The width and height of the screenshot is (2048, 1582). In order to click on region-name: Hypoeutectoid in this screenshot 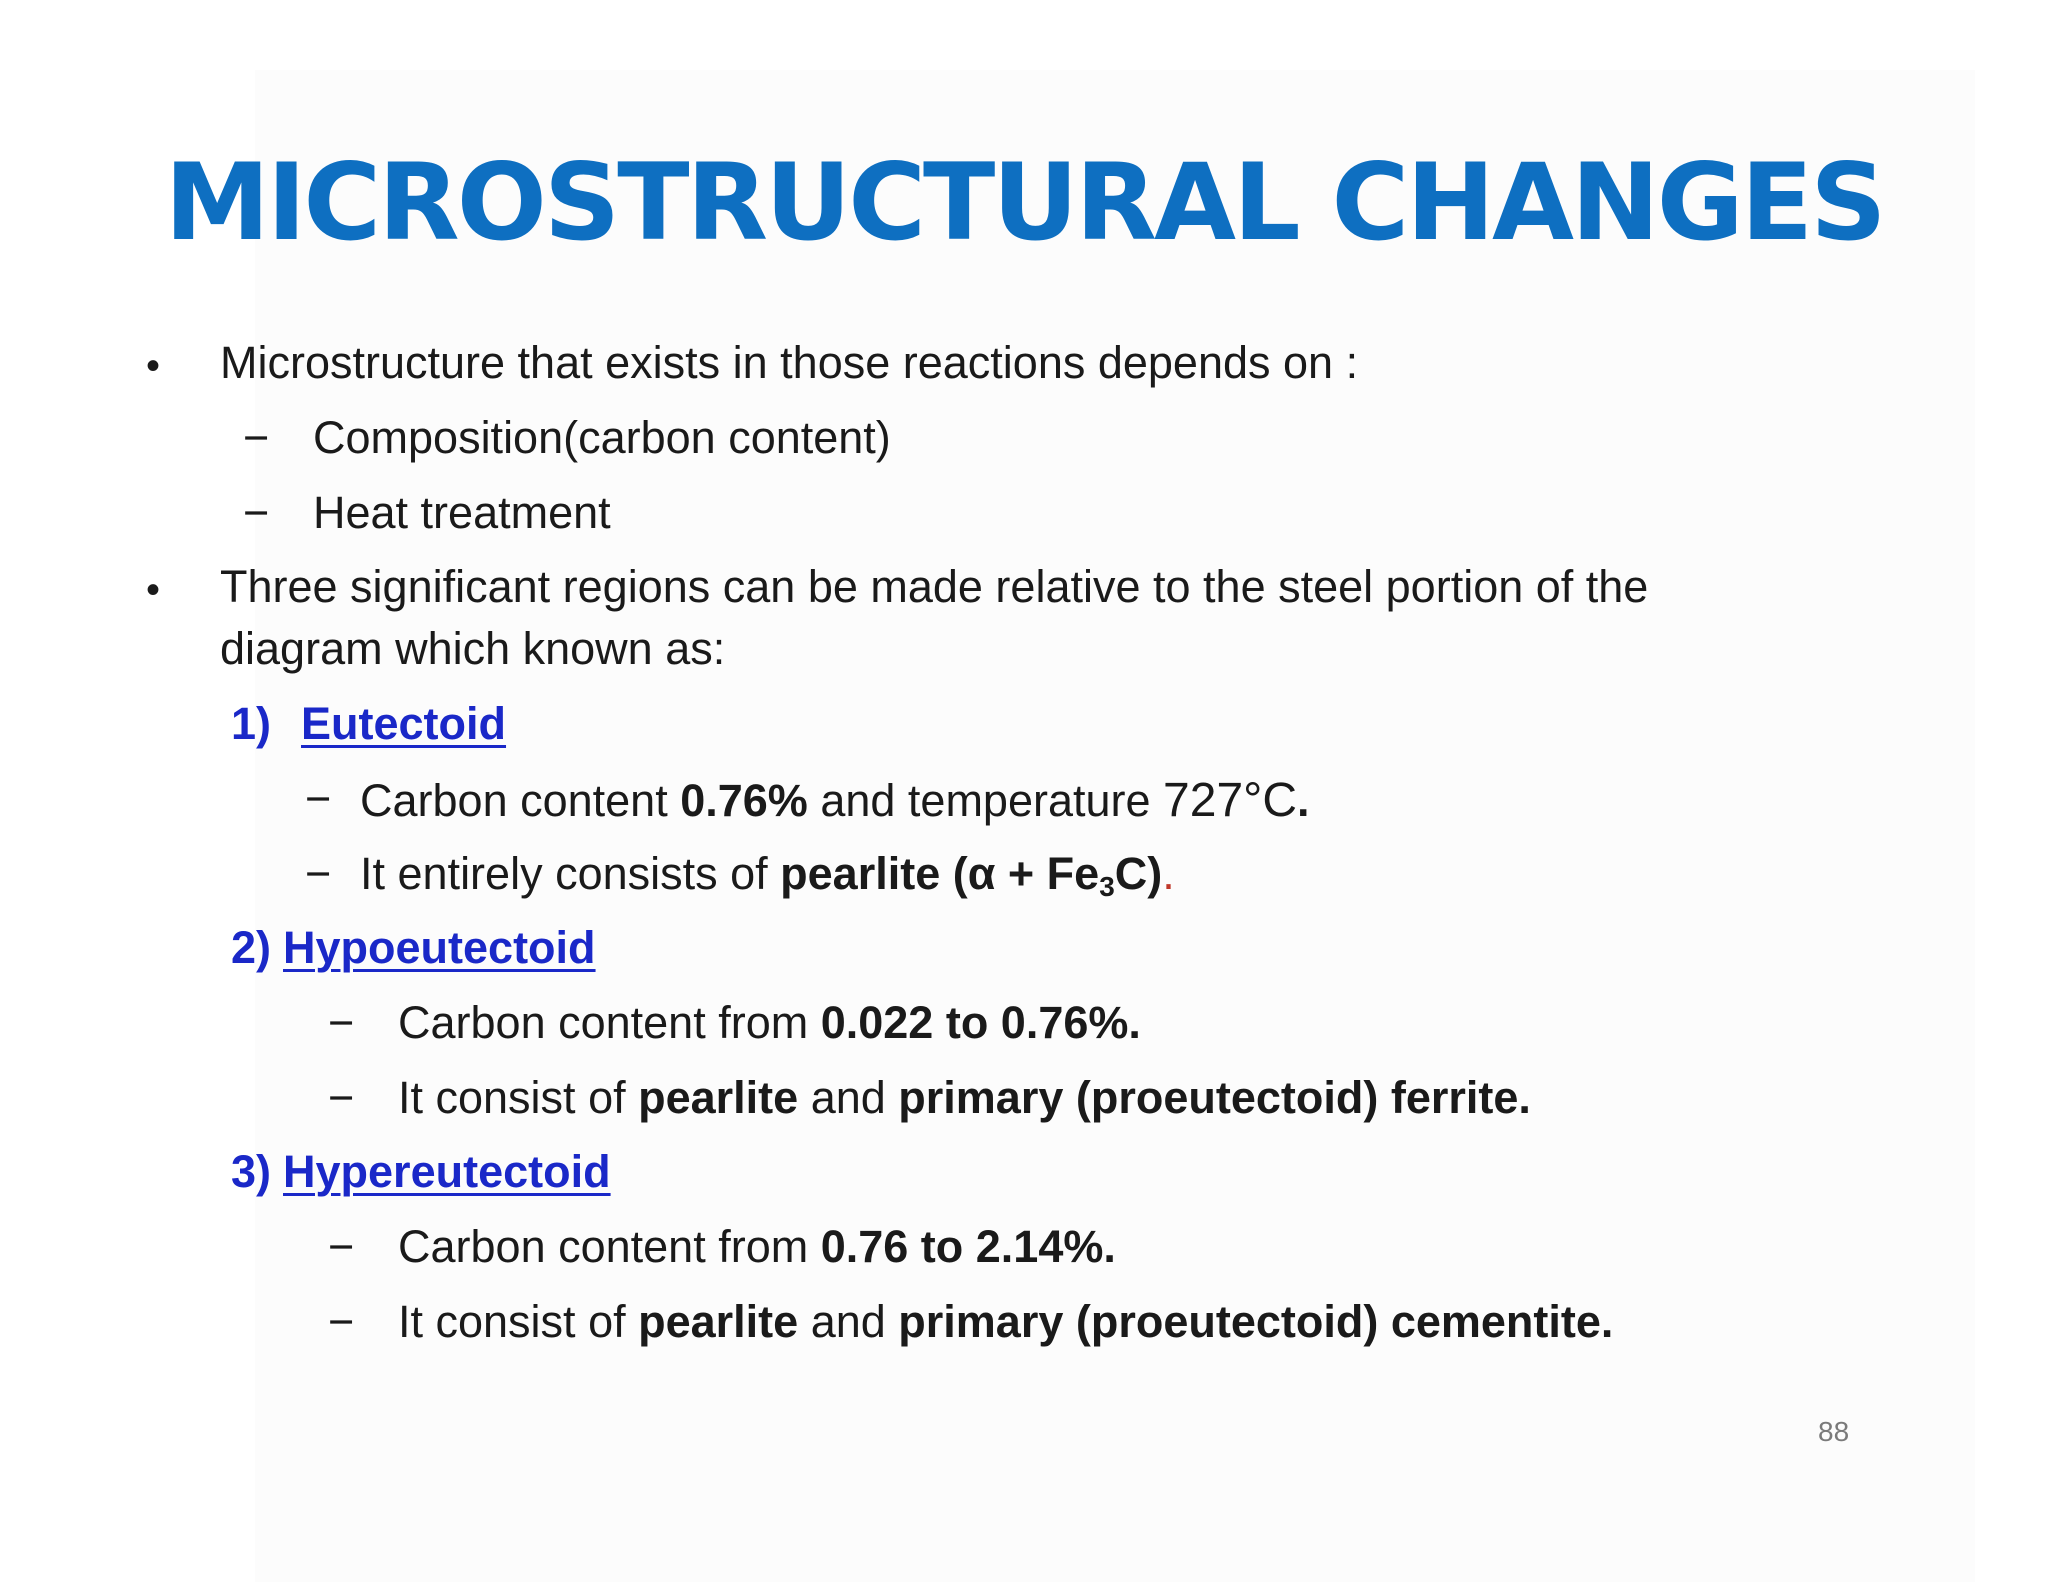, I will do `click(439, 947)`.